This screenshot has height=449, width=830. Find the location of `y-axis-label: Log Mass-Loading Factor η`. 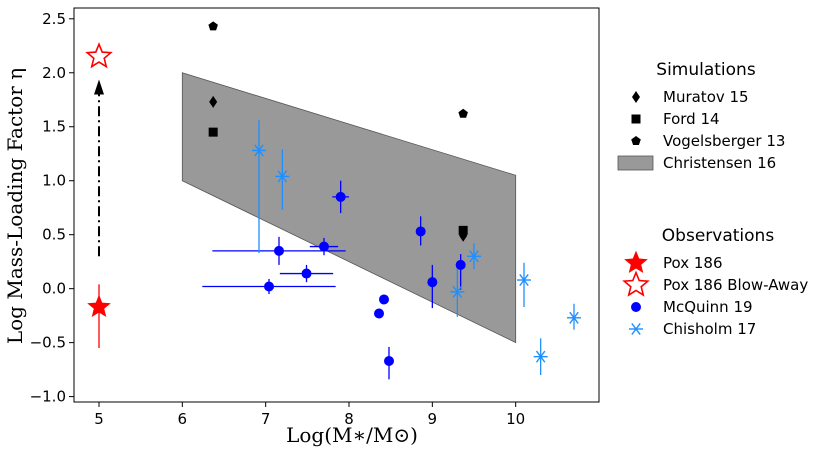

y-axis-label: Log Mass-Loading Factor η is located at coordinates (15, 206).